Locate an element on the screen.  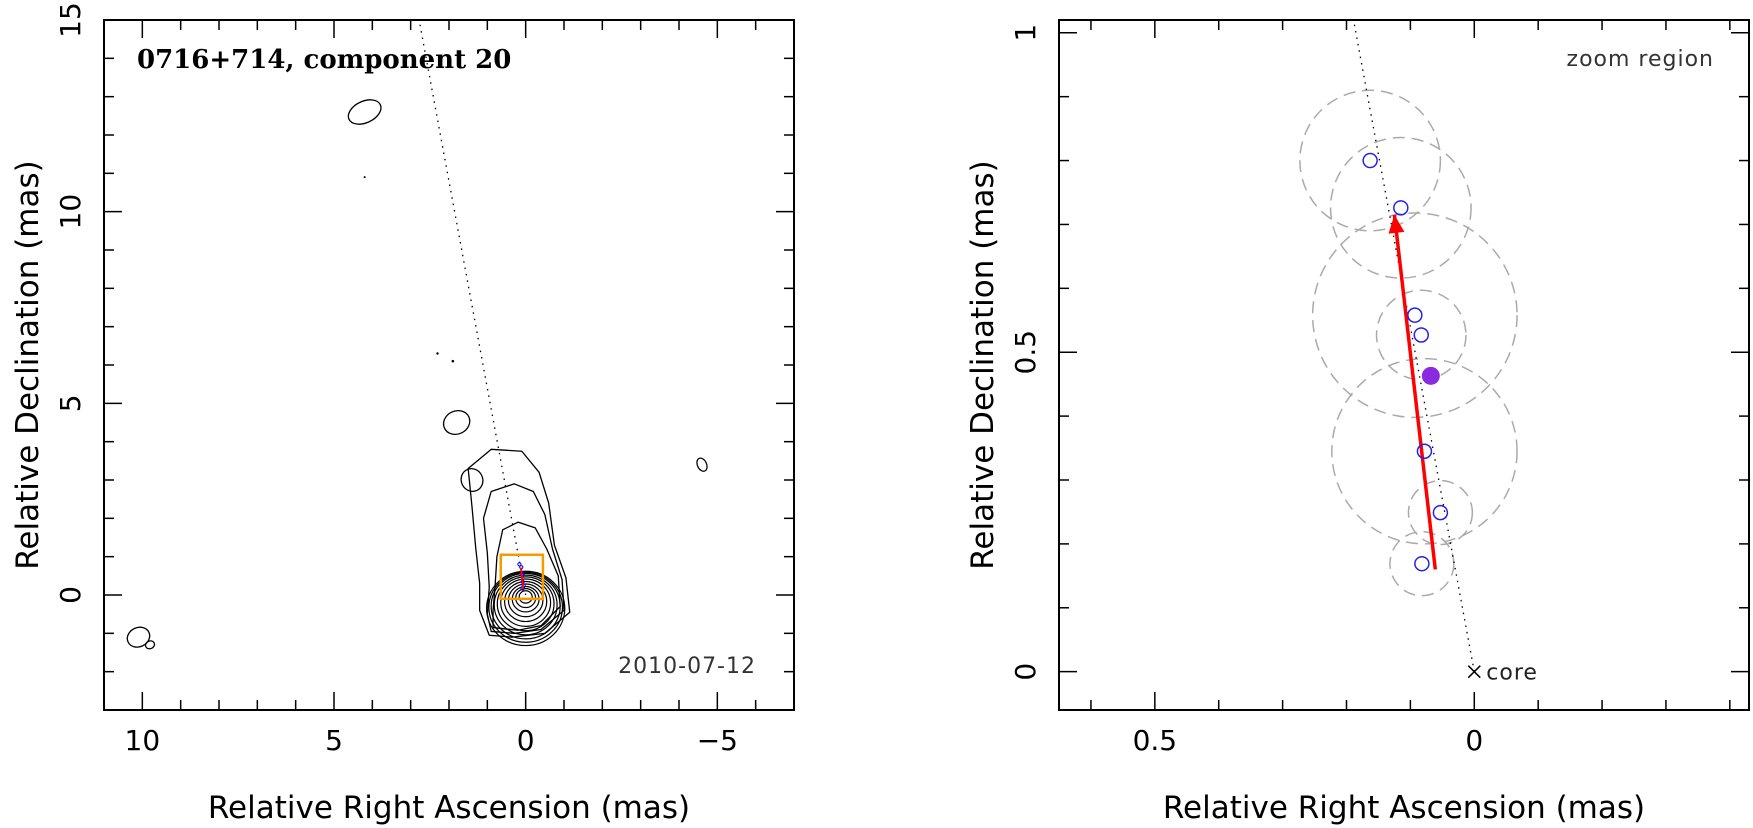
left-y-tick-label: 0 is located at coordinates (70, 595).